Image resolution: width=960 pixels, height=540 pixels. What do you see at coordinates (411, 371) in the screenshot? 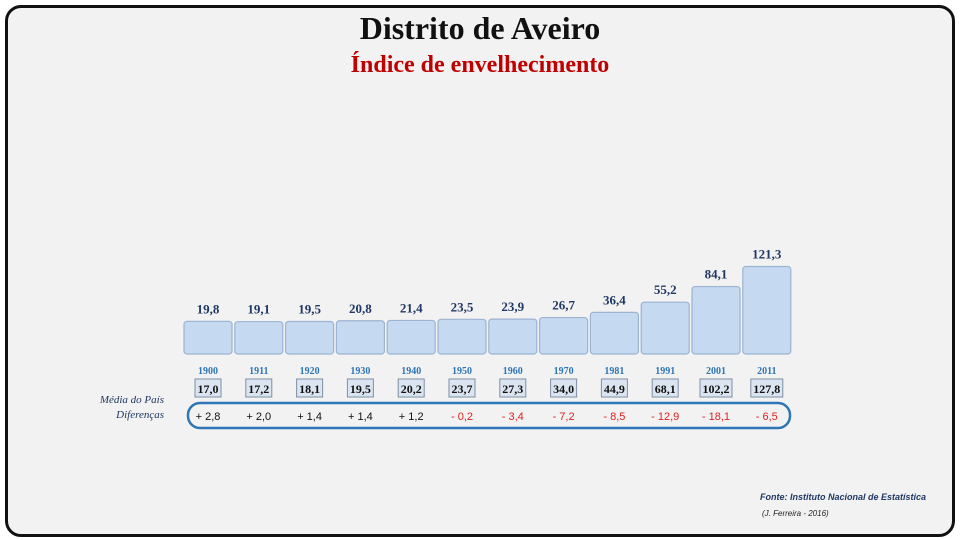
I see `year-tick-label: 1940` at bounding box center [411, 371].